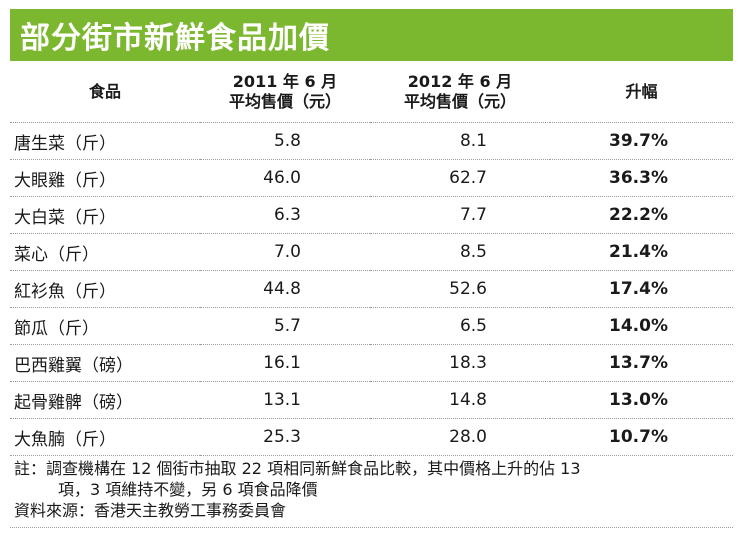 This screenshot has width=741, height=540. I want to click on table-row: 起骨雞髀（磅） 13.1 14.8 13.0%, so click(371, 400).